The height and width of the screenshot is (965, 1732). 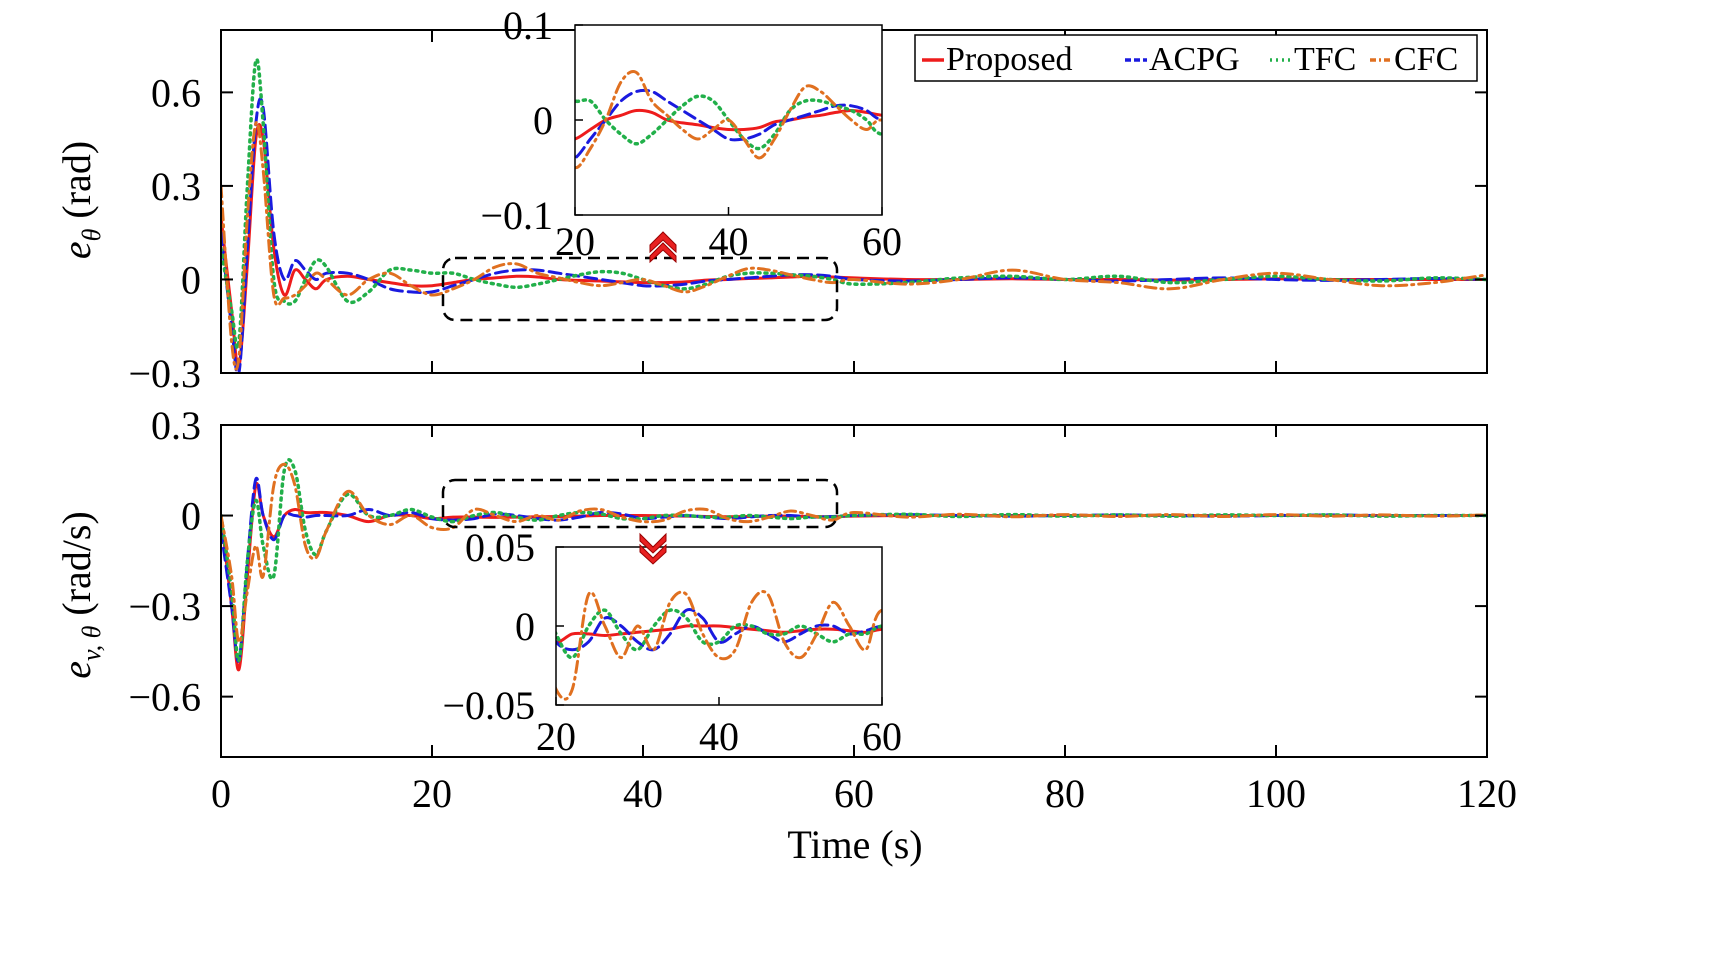 What do you see at coordinates (176, 92) in the screenshot?
I see `y-tick-label: 0.6` at bounding box center [176, 92].